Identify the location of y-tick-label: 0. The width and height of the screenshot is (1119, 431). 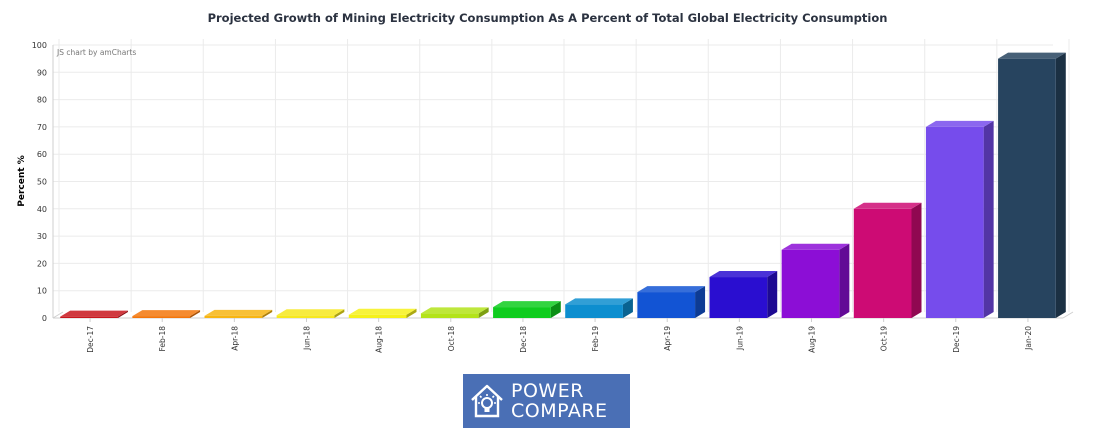
(44, 318).